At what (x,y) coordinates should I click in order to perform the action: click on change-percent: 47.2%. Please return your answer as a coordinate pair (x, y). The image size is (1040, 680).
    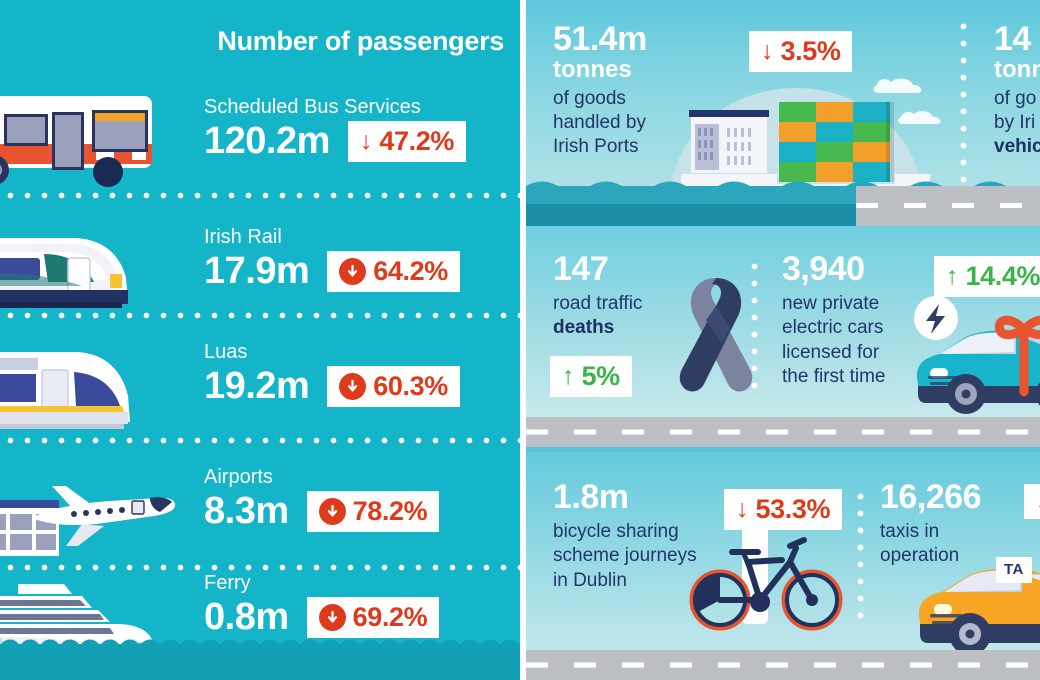
    Looking at the image, I should click on (416, 141).